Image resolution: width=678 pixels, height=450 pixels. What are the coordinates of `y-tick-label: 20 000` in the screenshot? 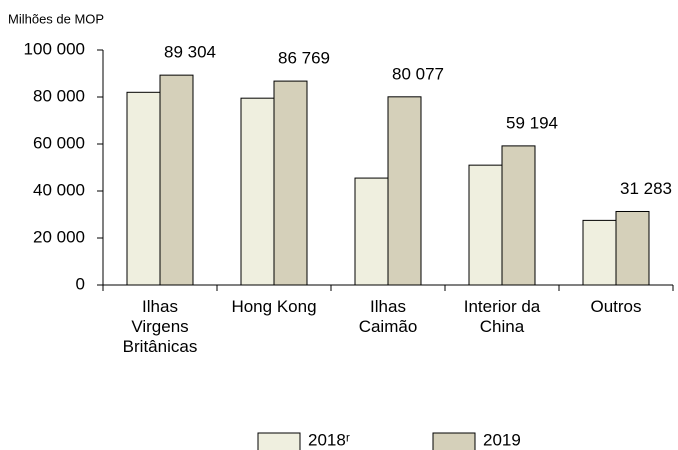 It's located at (59, 236).